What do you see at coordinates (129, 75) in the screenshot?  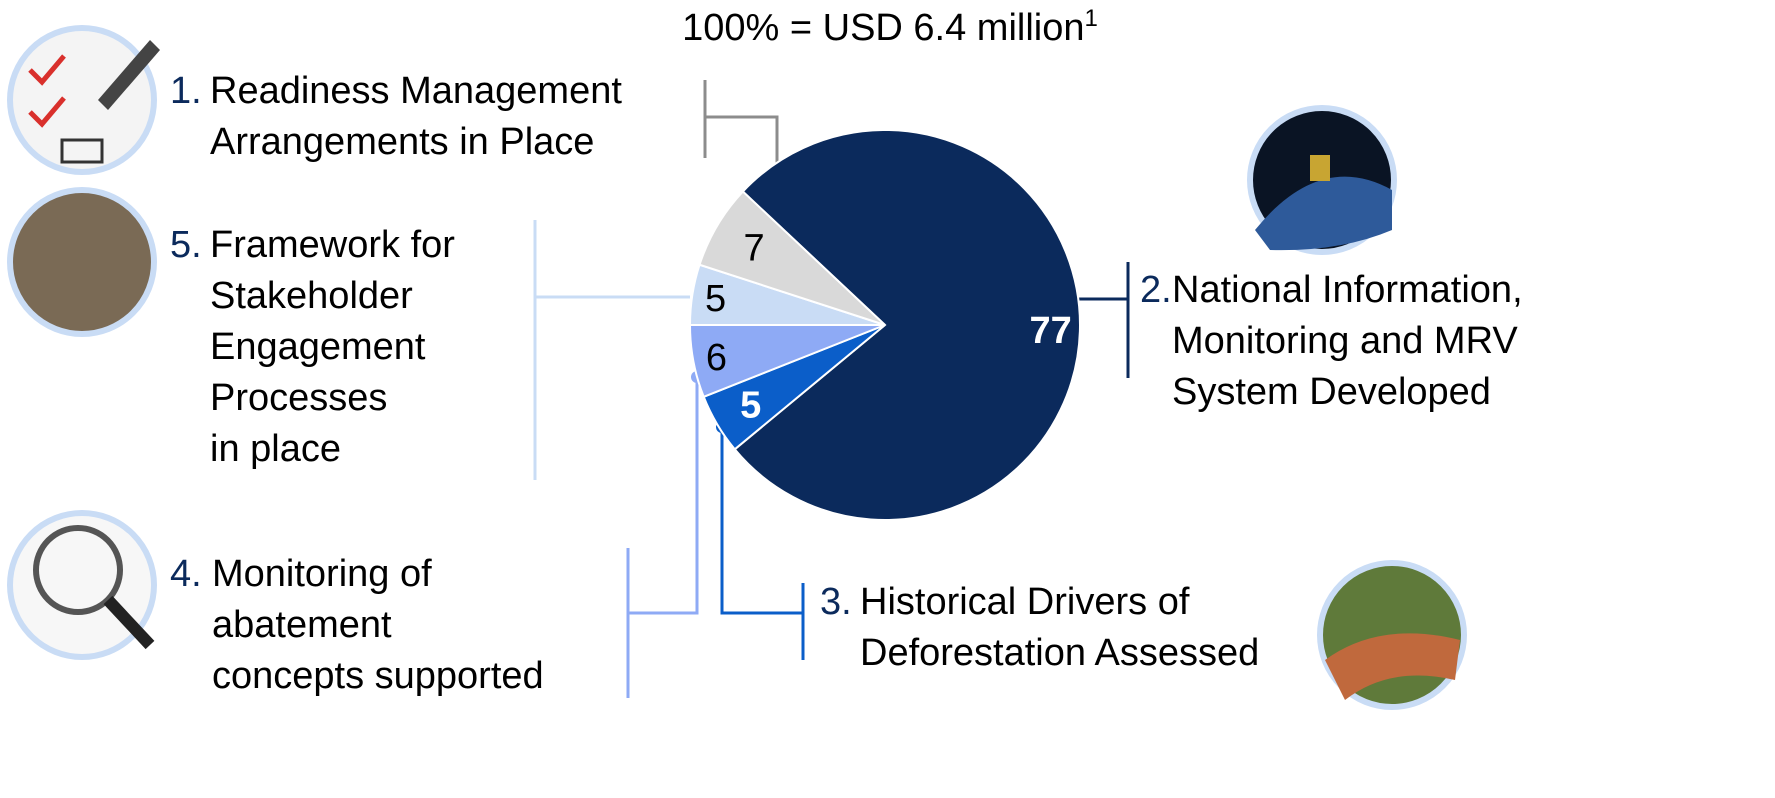 I see `pen` at bounding box center [129, 75].